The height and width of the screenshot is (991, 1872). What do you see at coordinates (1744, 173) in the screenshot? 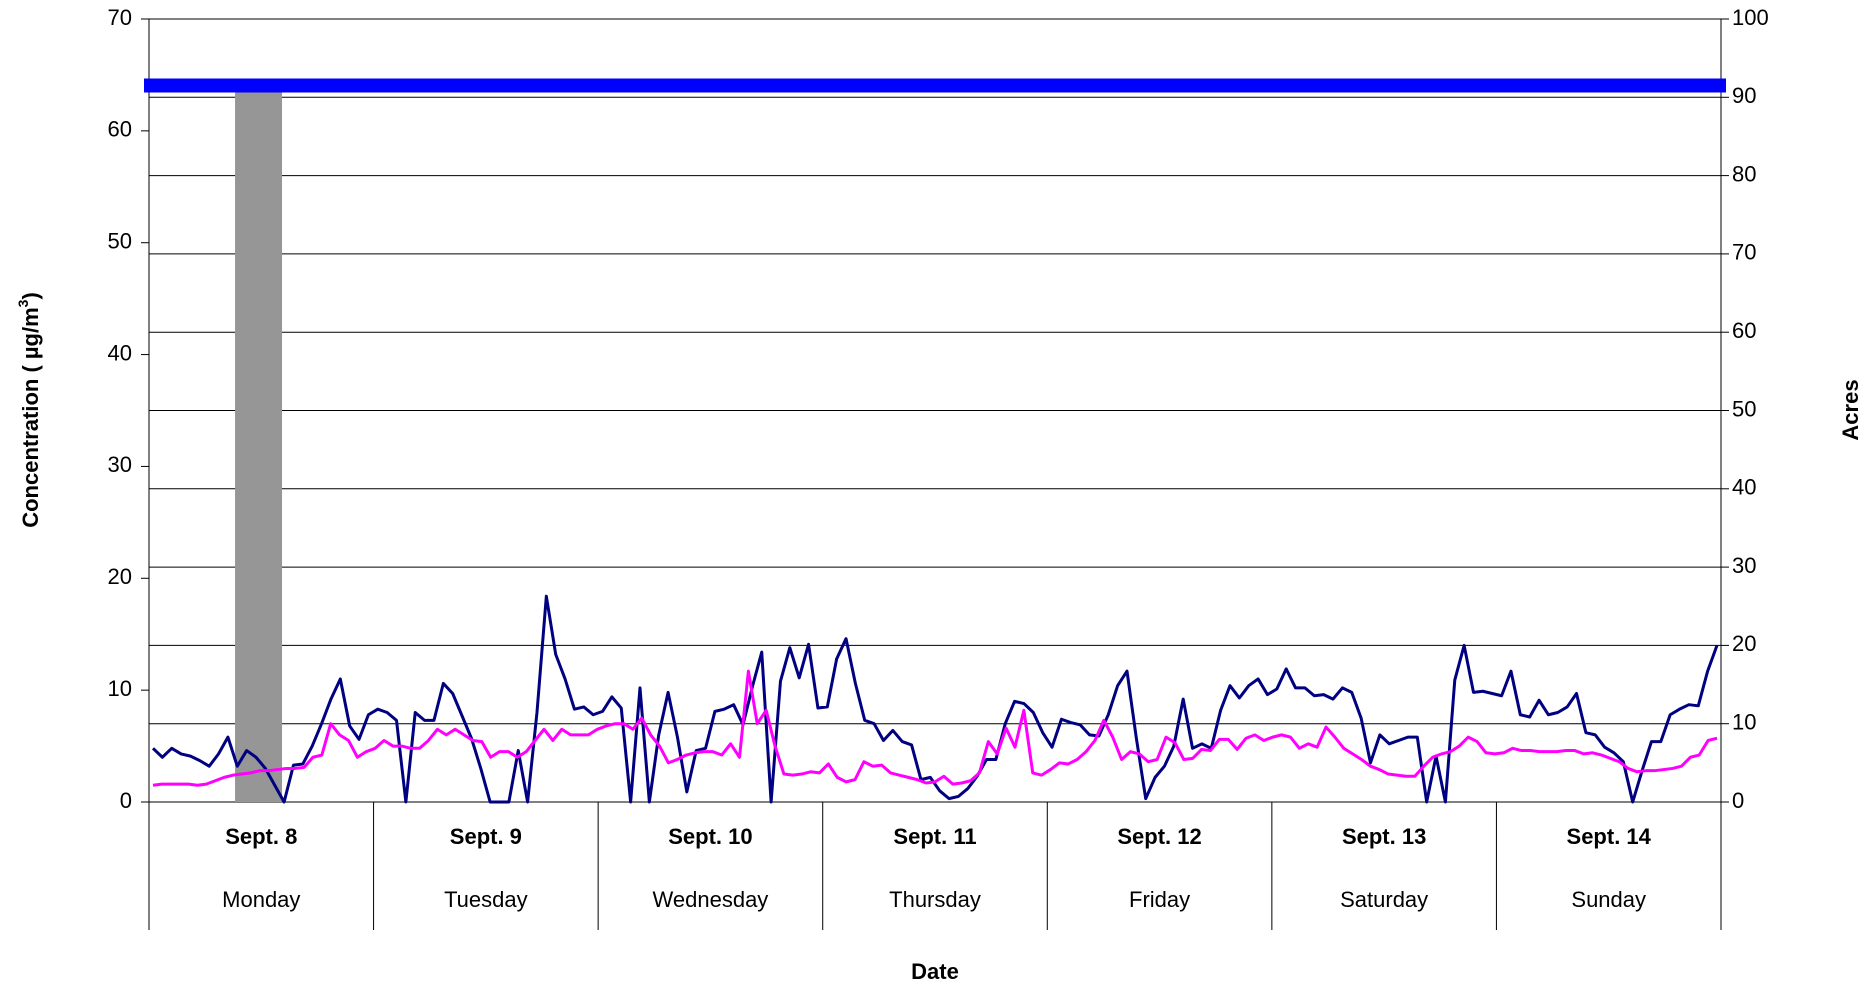
I see `y2-tick-label: 80` at bounding box center [1744, 173].